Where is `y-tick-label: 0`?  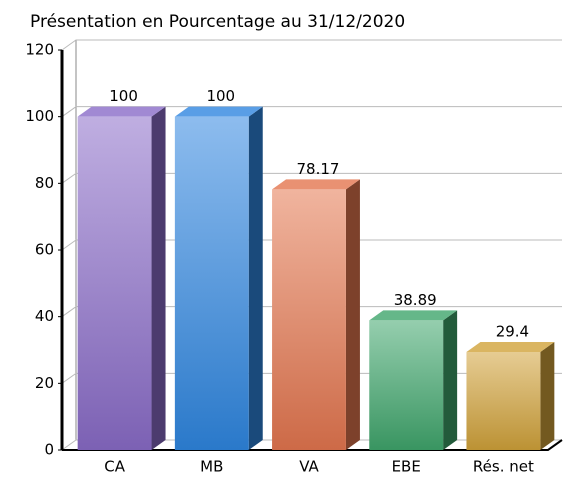 y-tick-label: 0 is located at coordinates (49, 450).